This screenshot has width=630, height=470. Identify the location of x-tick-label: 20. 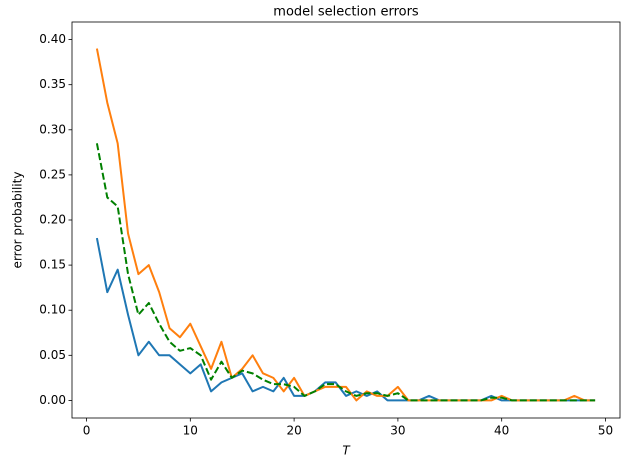
(293, 431).